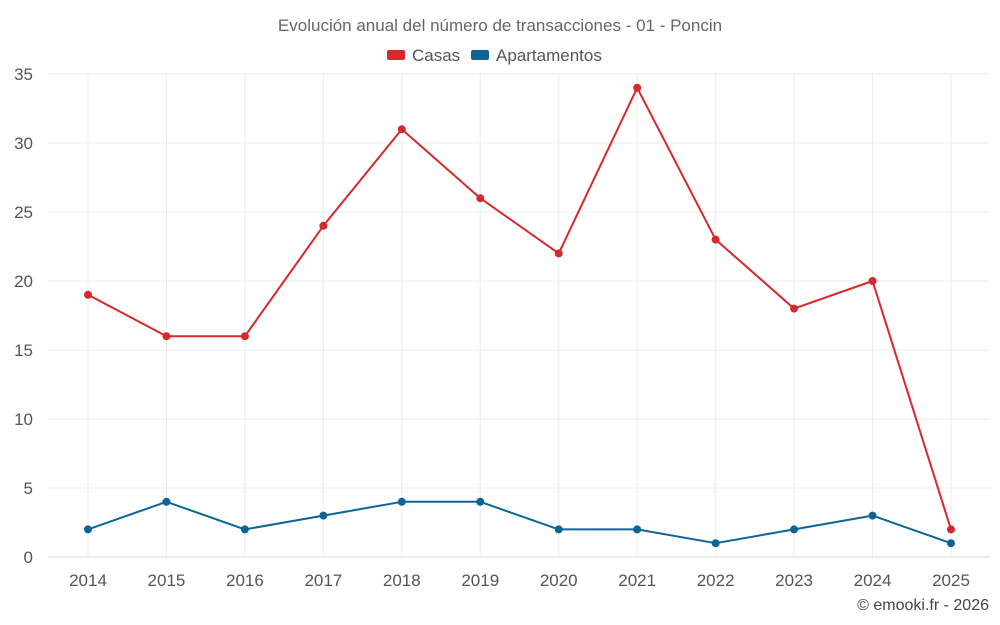  I want to click on series-line-apartamentos, so click(519, 522).